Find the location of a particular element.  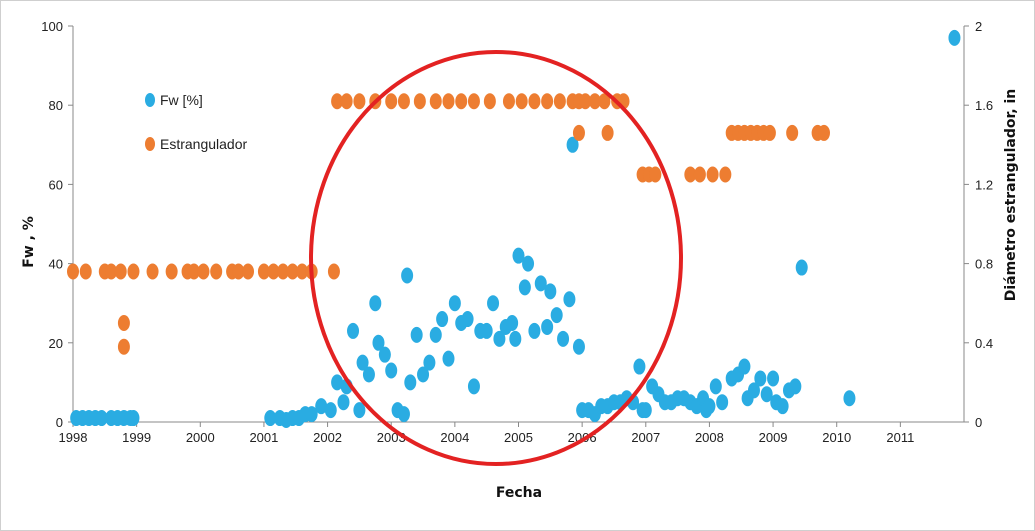

x-tick-label: 2010 is located at coordinates (836, 437).